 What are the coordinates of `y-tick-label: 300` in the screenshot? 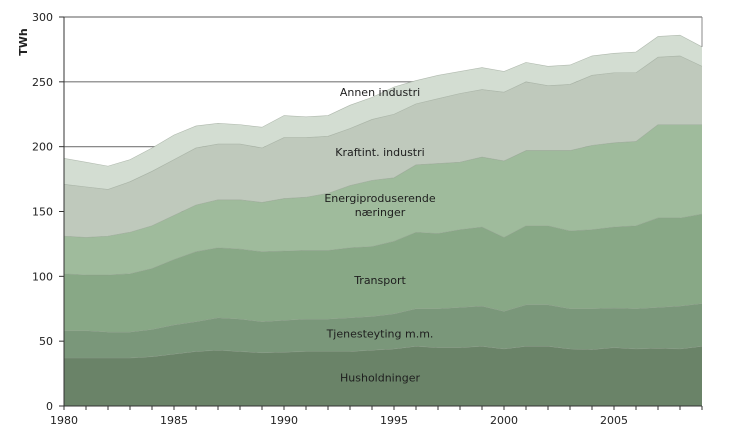 It's located at (42, 17).